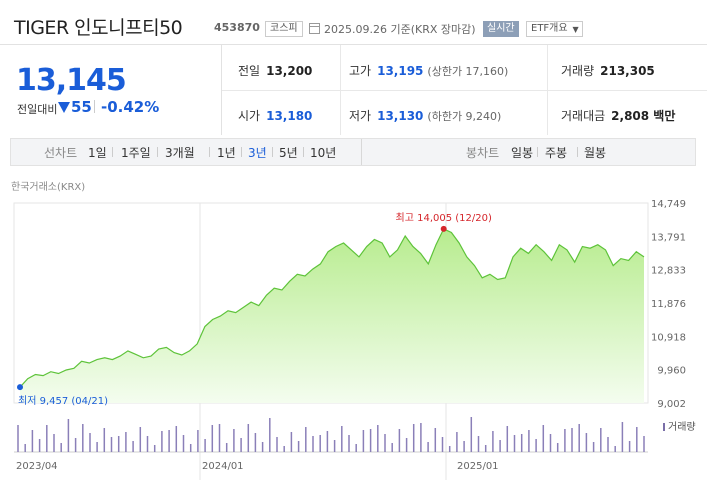  Describe the element at coordinates (289, 116) in the screenshot. I see `open-value: 13,180` at that location.